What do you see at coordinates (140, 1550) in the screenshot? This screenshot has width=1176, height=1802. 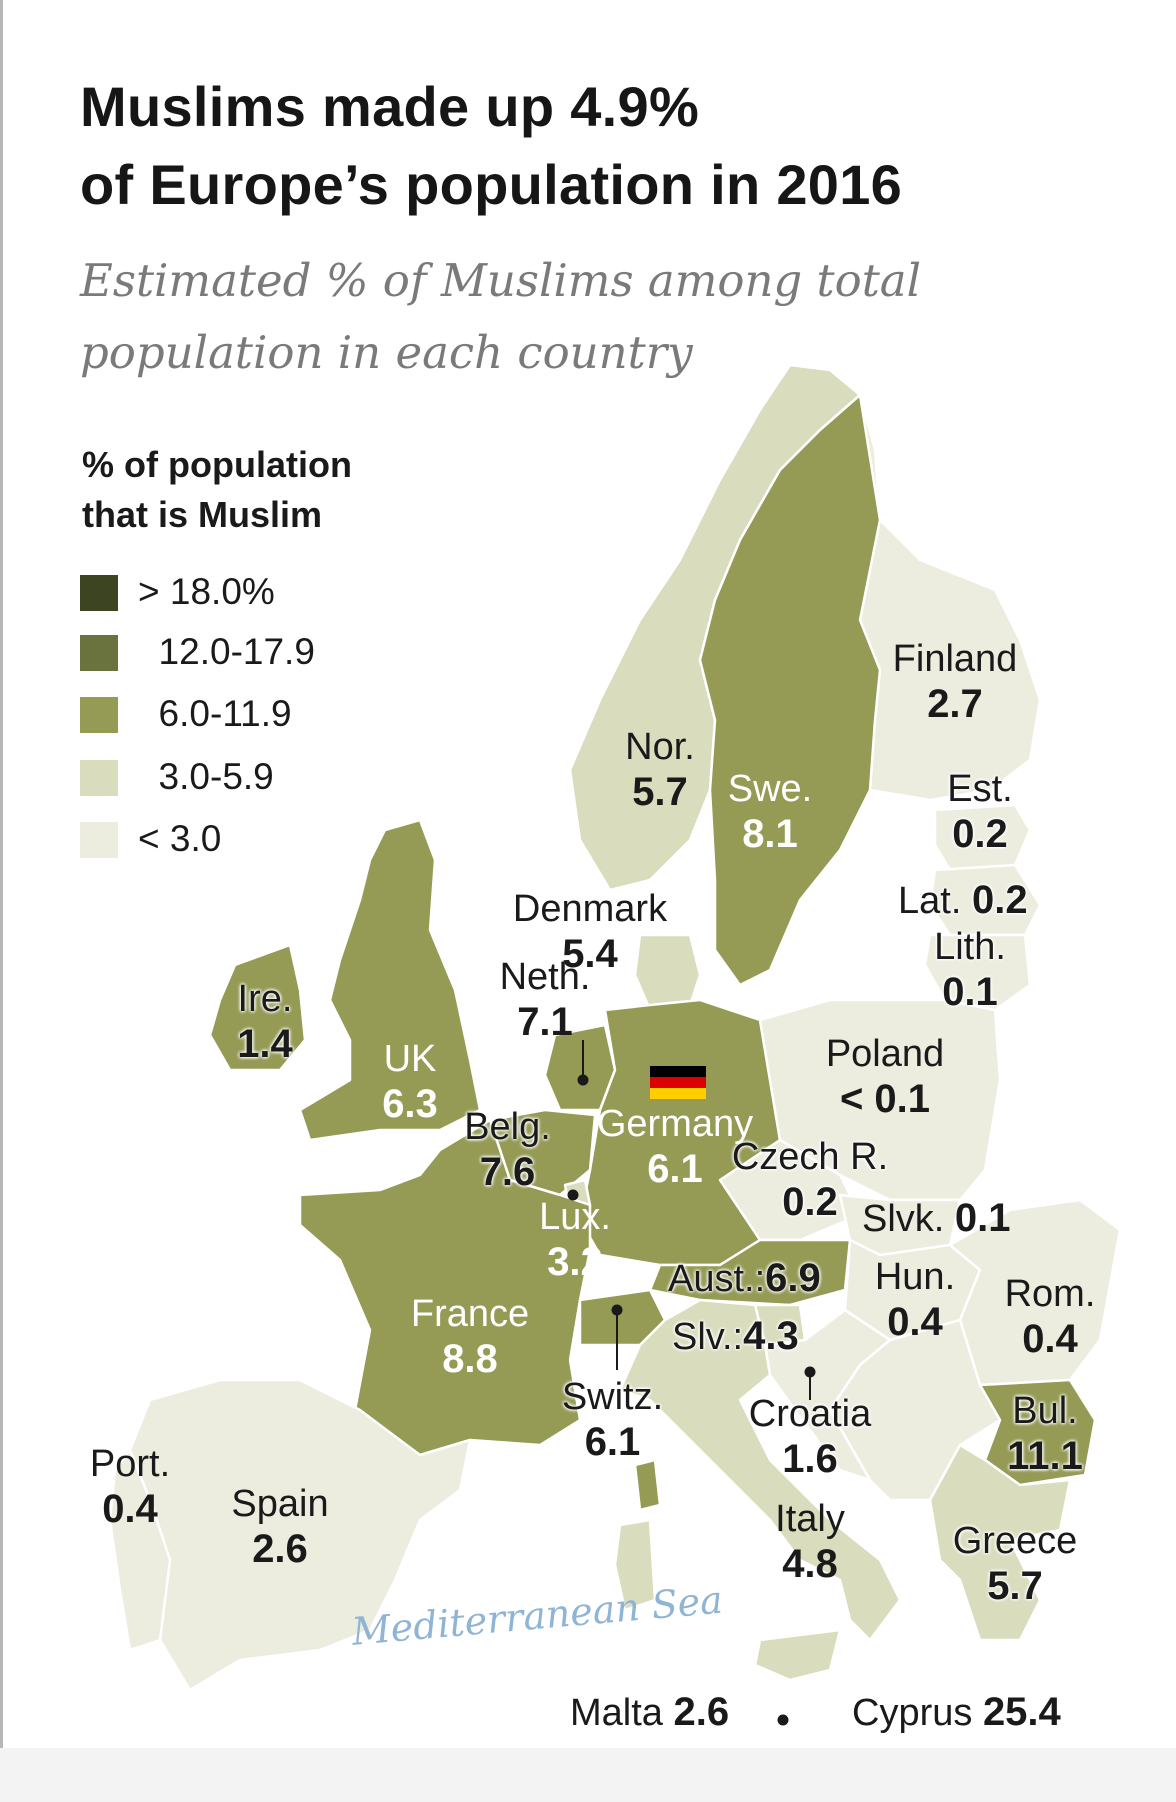 I see `country-portugal` at bounding box center [140, 1550].